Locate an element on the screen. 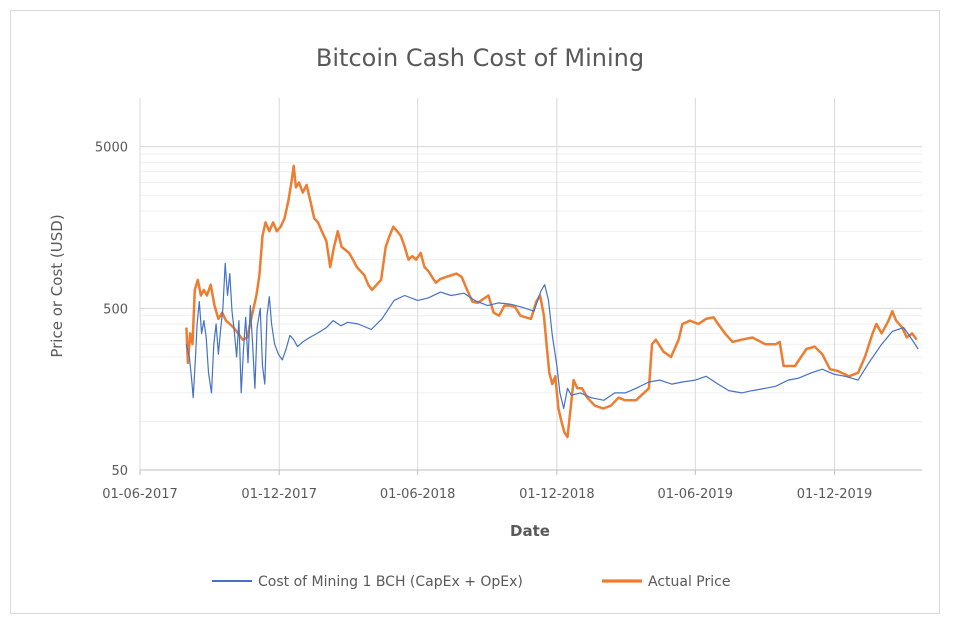 The image size is (954, 626). legend-label: Actual Price is located at coordinates (689, 582).